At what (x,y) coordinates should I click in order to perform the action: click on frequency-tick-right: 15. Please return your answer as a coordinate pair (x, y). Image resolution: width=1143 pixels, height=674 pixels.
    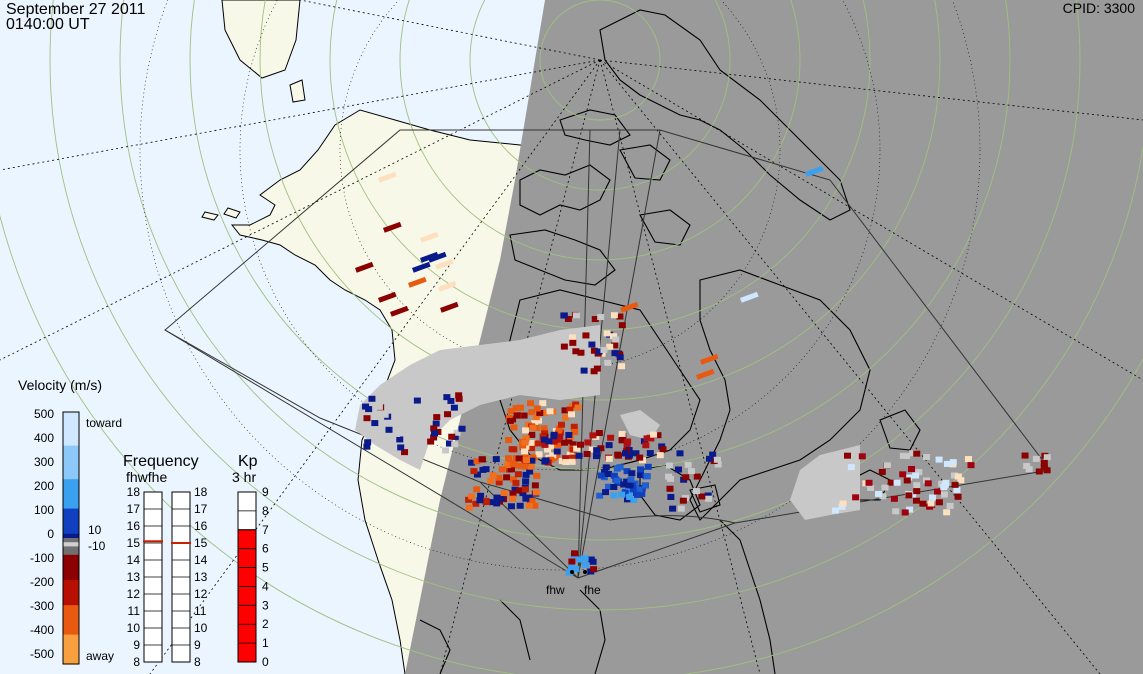
    Looking at the image, I should click on (201, 543).